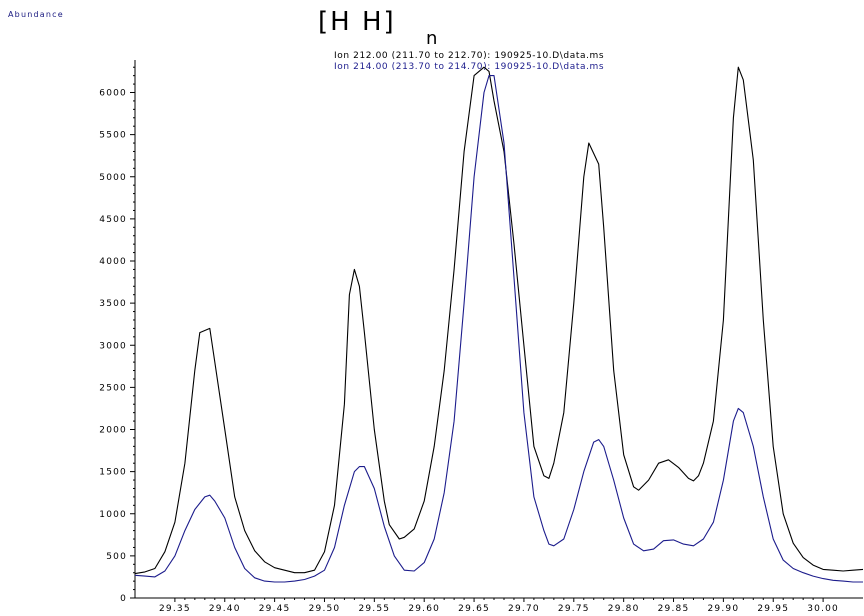 The height and width of the screenshot is (616, 864). What do you see at coordinates (823, 609) in the screenshot?
I see `x-tick-label: 30.00` at bounding box center [823, 609].